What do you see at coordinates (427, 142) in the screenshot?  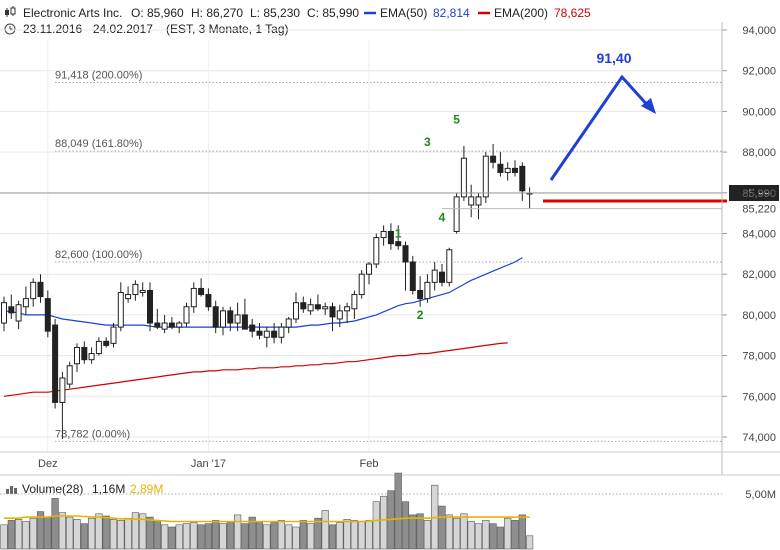 I see `wave-label: 3` at bounding box center [427, 142].